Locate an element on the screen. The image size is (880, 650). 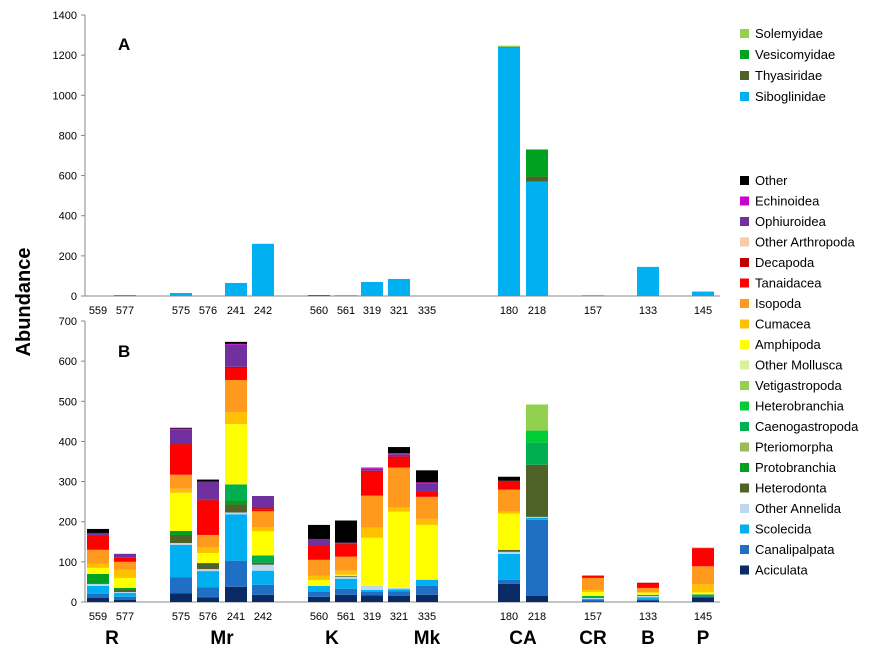
panel-label: A is located at coordinates (124, 44).